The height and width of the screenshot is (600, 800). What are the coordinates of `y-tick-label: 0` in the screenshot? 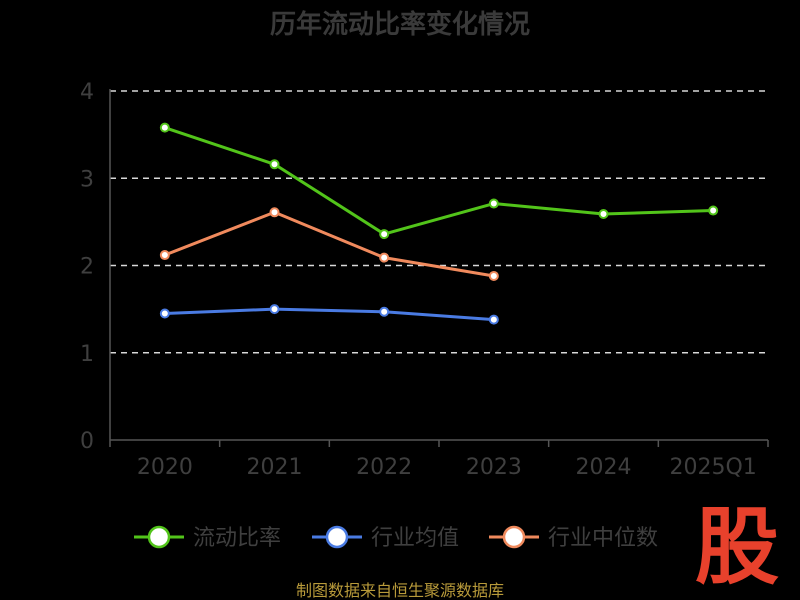 It's located at (87, 441).